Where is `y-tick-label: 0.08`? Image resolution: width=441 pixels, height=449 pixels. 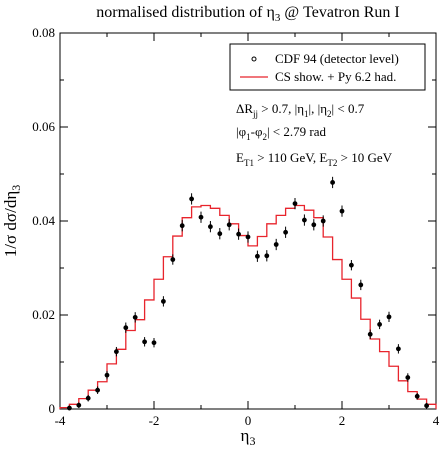
y-tick-label: 0.08 is located at coordinates (43, 32).